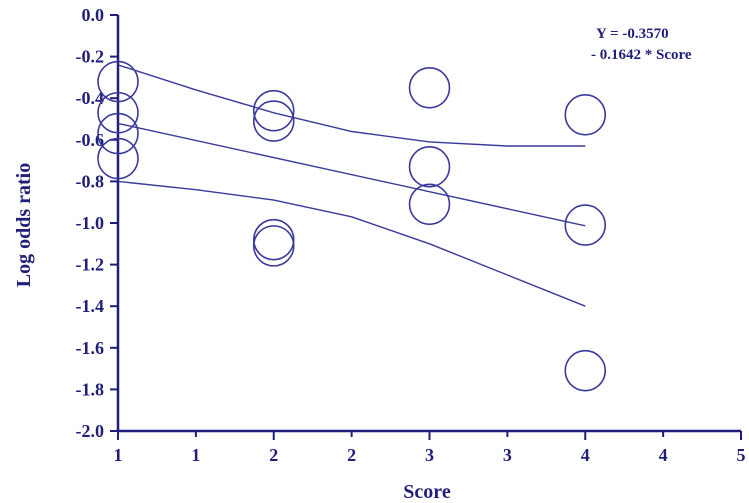  What do you see at coordinates (351, 105) in the screenshot?
I see `upper-confidence-curve` at bounding box center [351, 105].